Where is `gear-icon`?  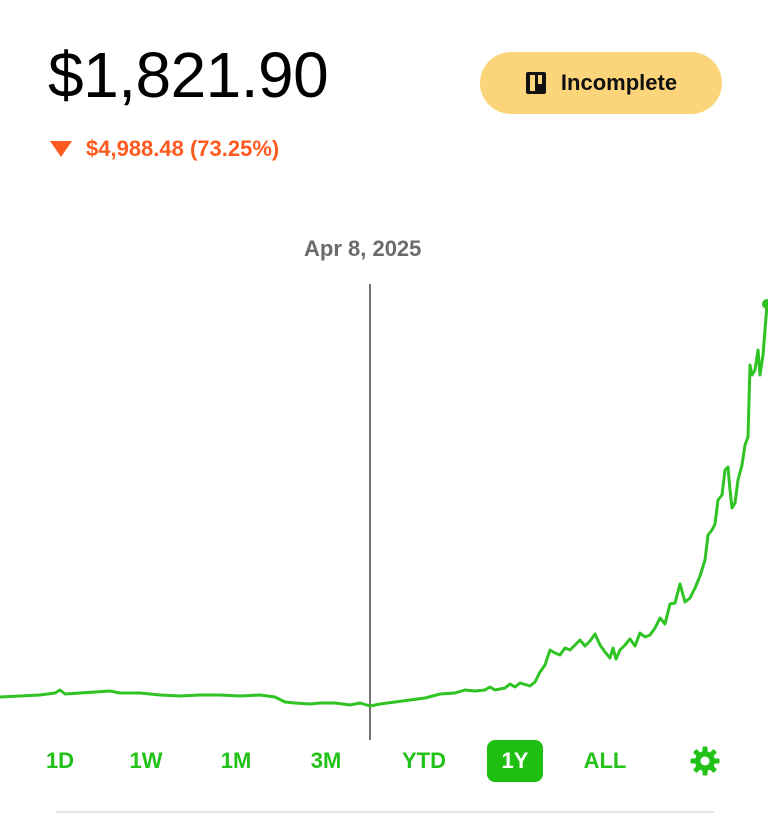
gear-icon is located at coordinates (705, 761).